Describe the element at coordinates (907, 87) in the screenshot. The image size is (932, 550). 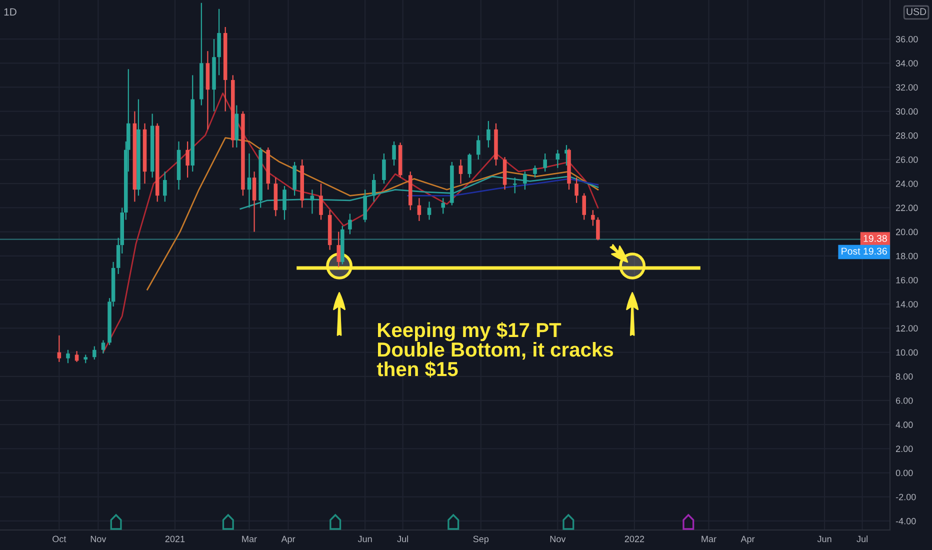
I see `y-tick-label: 32.00` at that location.